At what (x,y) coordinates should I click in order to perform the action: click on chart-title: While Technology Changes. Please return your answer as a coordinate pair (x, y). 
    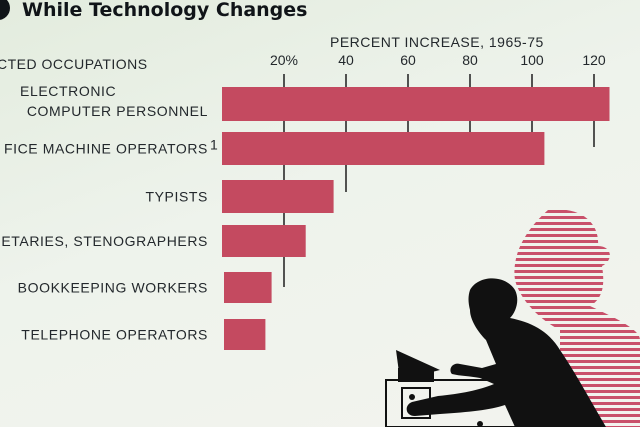
    Looking at the image, I should click on (164, 10).